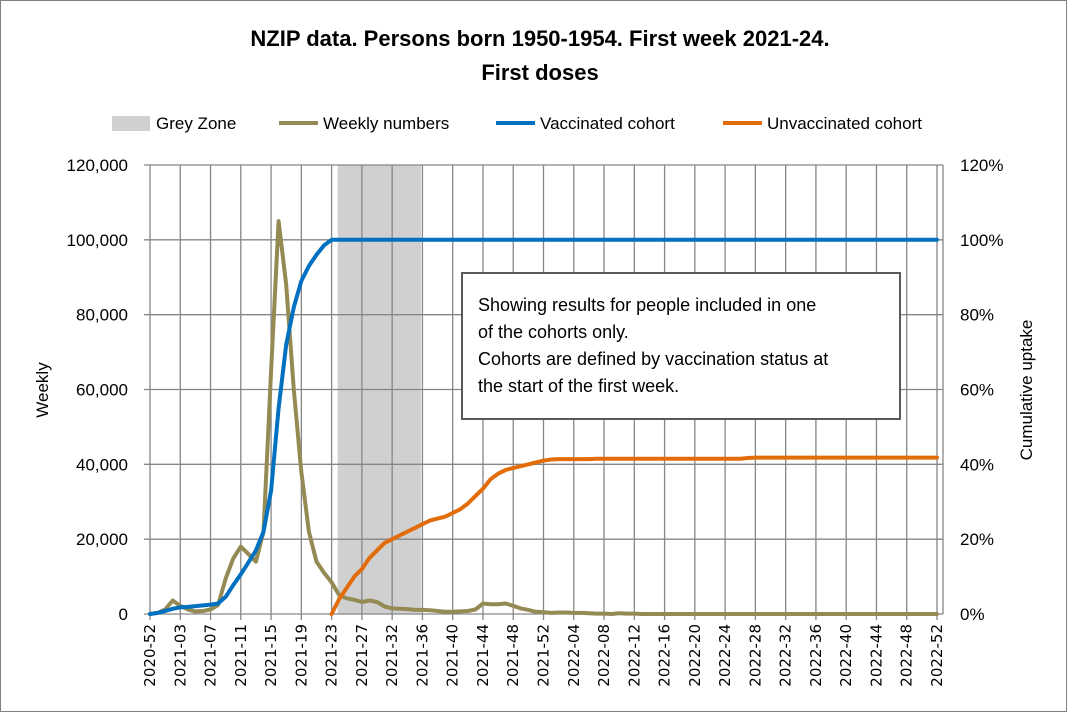  Describe the element at coordinates (422, 655) in the screenshot. I see `x-tick-label: 2021-36` at that location.